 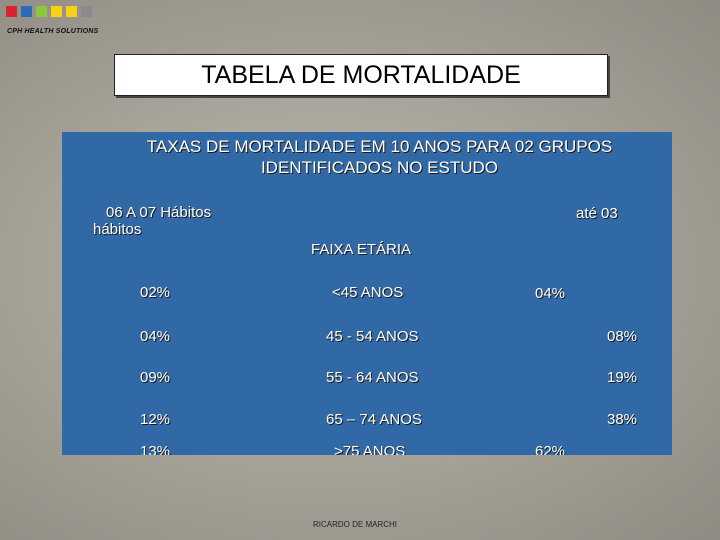 I want to click on company-logo, so click(x=49, y=11).